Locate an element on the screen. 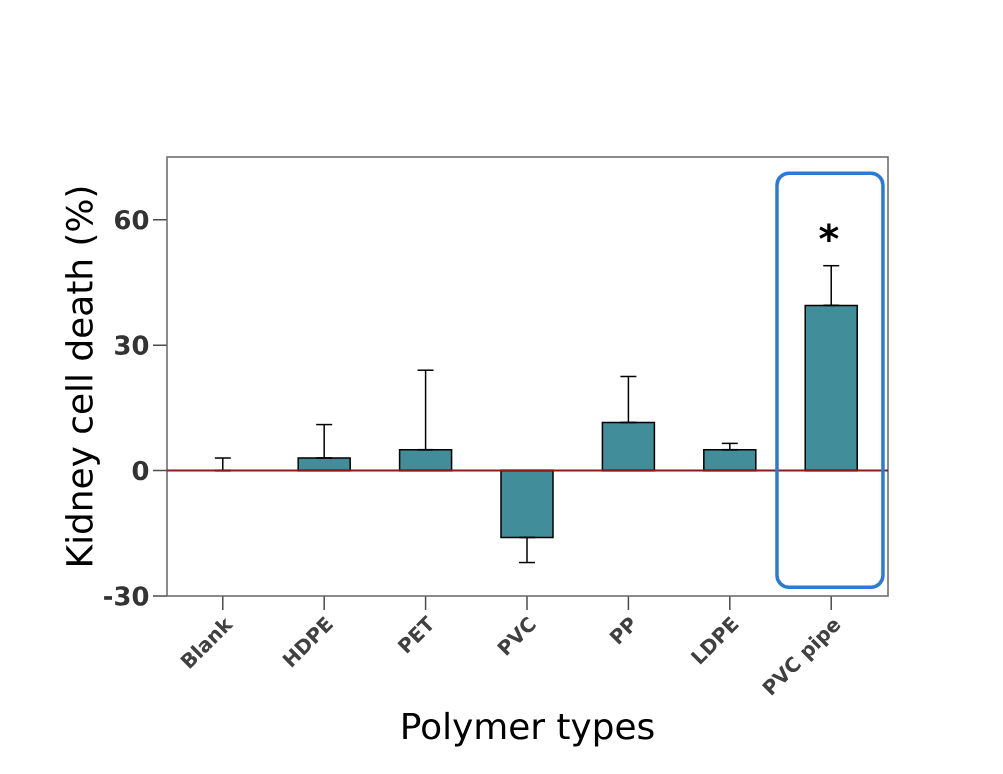 The height and width of the screenshot is (774, 1003). x-tick-label: PP is located at coordinates (621, 631).